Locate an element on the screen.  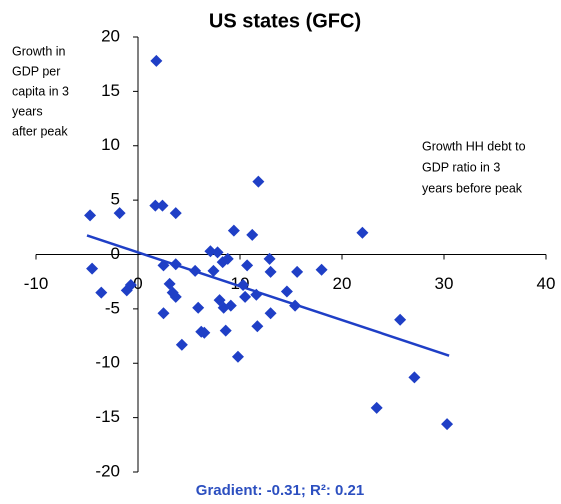
y-axis-label: years is located at coordinates (27, 111).